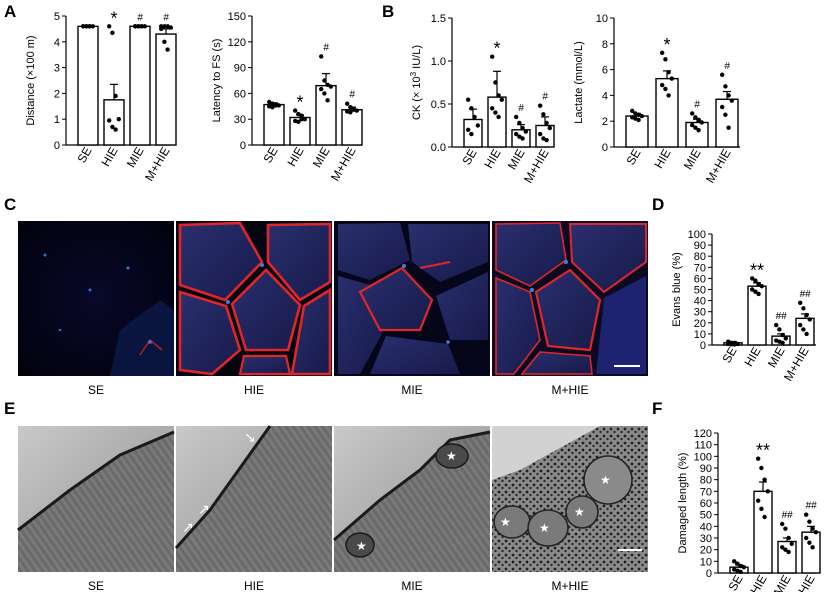 The image size is (825, 592). What do you see at coordinates (677, 289) in the screenshot?
I see `y-axis-title: Evans blue (%)` at bounding box center [677, 289].